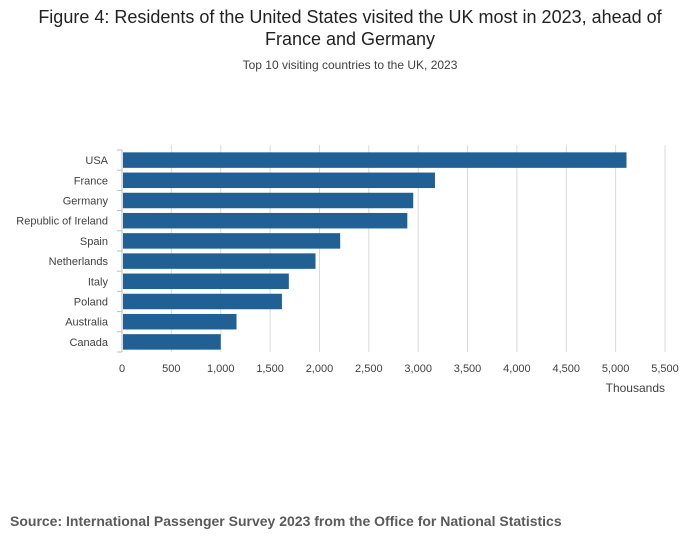 The height and width of the screenshot is (549, 700). What do you see at coordinates (665, 369) in the screenshot?
I see `x-tick-label: 5,500` at bounding box center [665, 369].